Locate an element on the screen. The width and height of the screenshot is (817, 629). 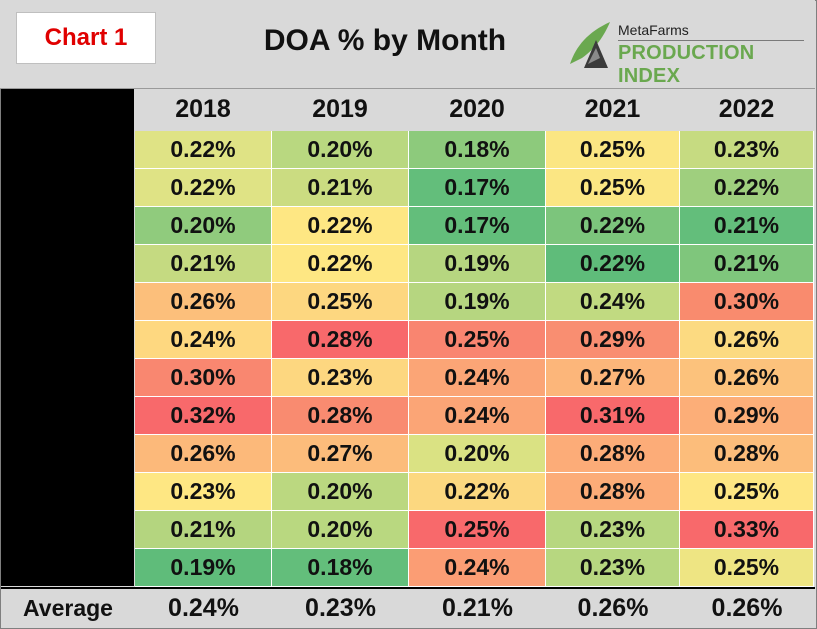
column-header-2021: 2021 is located at coordinates (613, 110).